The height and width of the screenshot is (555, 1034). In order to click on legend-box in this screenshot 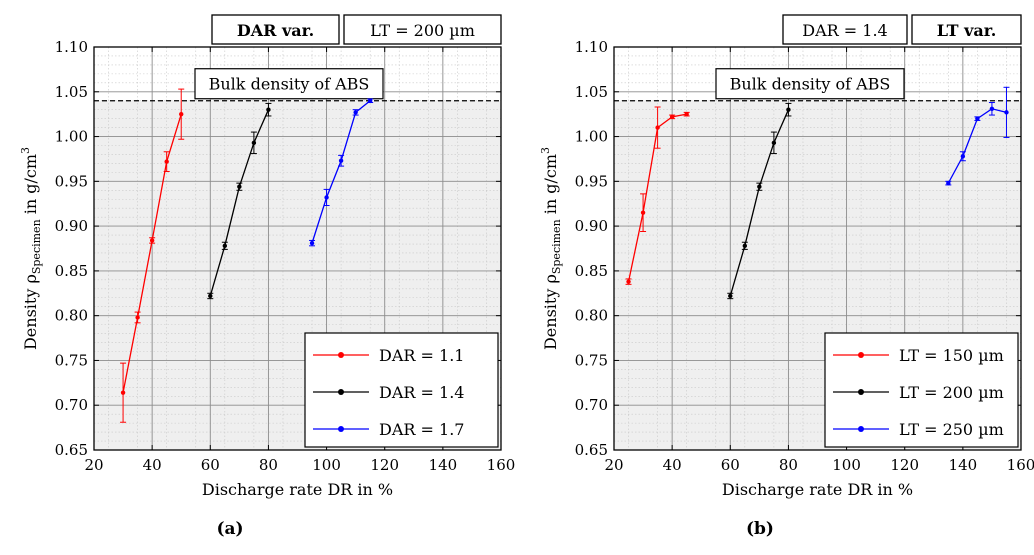, I will do `click(921, 390)`.